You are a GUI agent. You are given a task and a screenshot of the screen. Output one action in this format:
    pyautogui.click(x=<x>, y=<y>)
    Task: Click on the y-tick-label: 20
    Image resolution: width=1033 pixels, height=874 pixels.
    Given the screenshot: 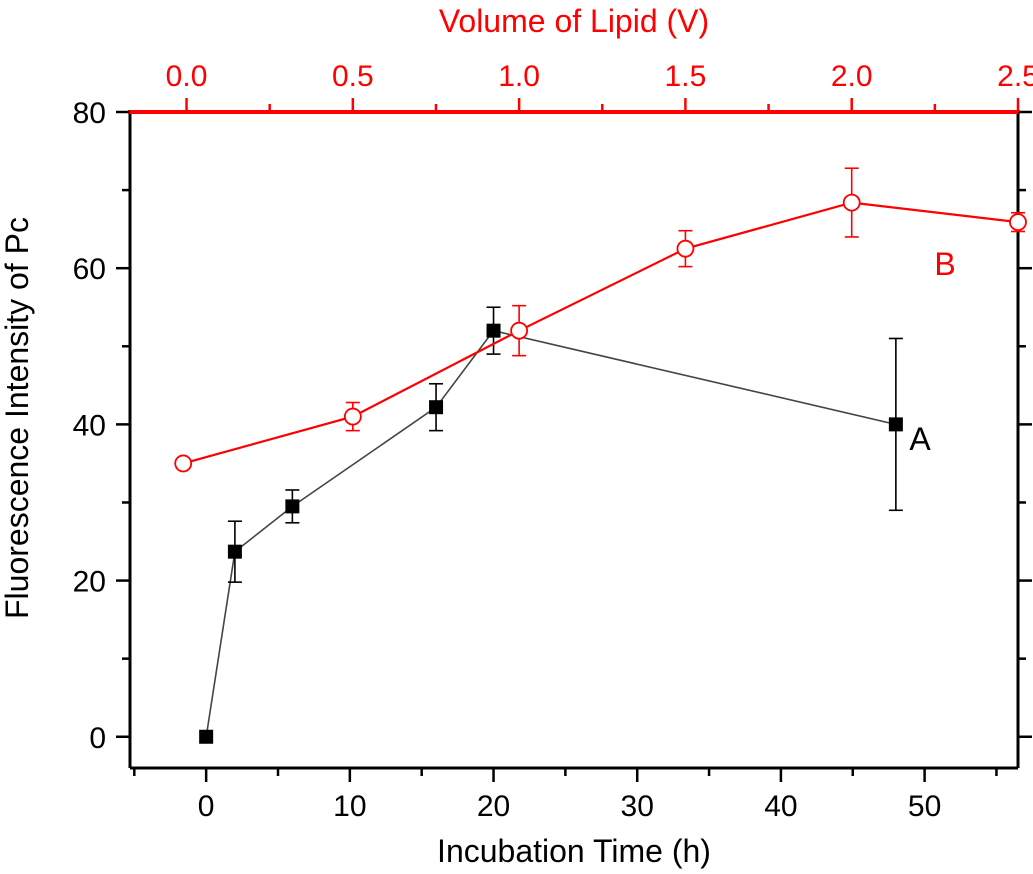 What is the action you would take?
    pyautogui.click(x=89, y=582)
    